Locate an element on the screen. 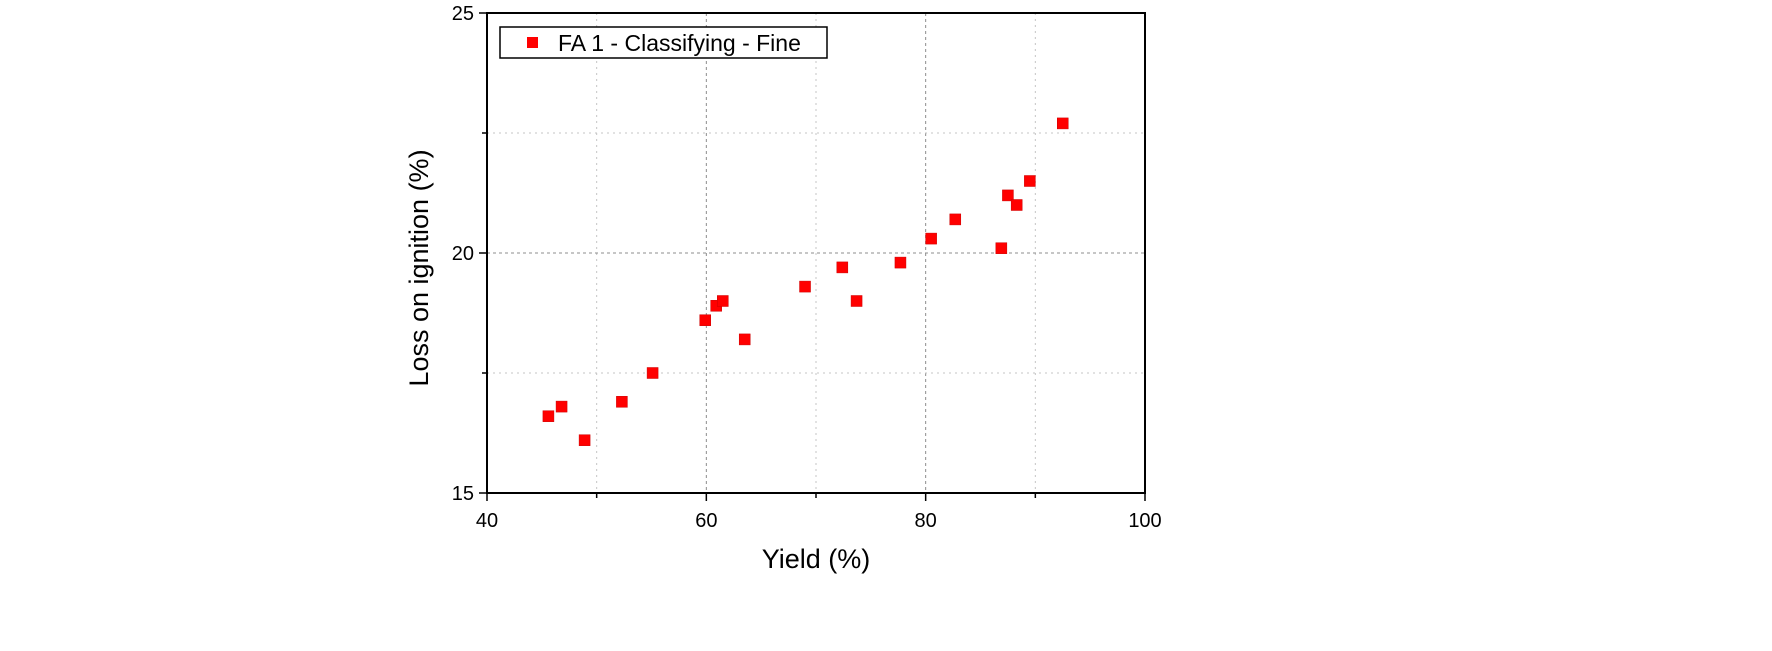  legend: FA 1 - Classifying - Fine is located at coordinates (663, 42).